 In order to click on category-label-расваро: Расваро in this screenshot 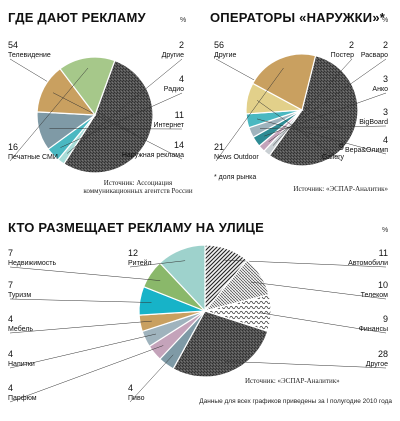, I will do `click(374, 55)`.